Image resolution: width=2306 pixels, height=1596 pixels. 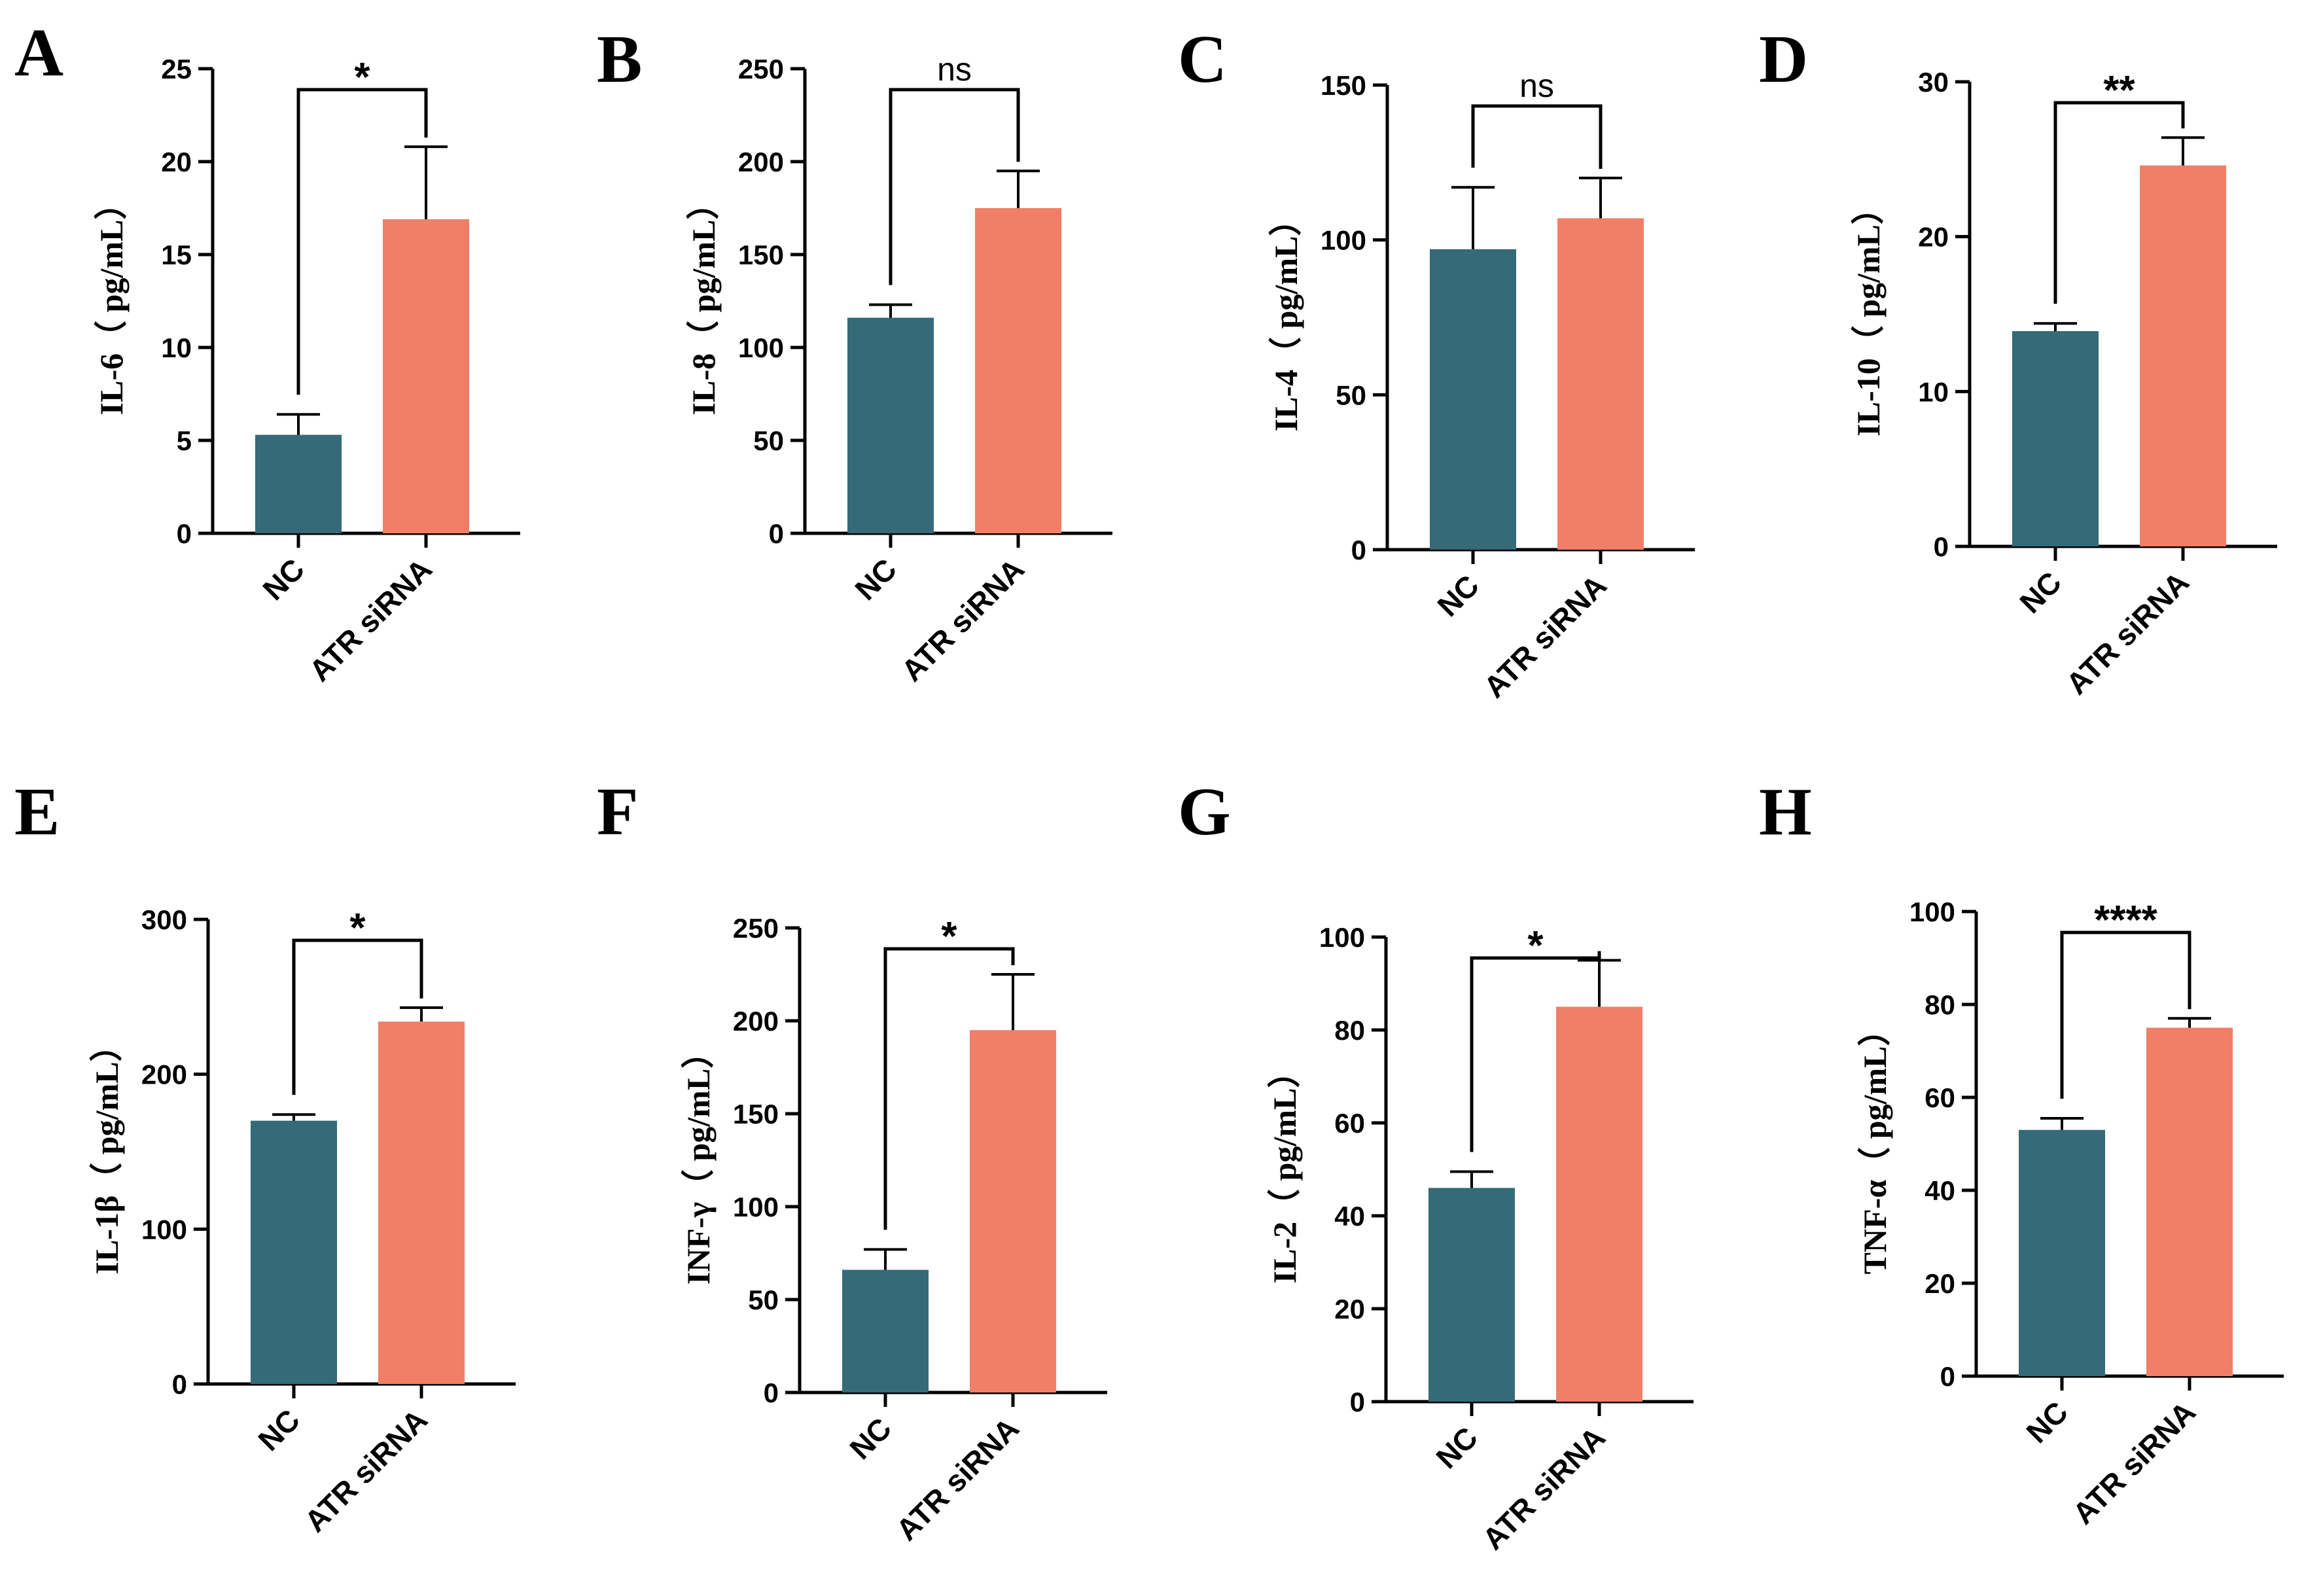 I want to click on significance-label: ****, so click(x=2125, y=920).